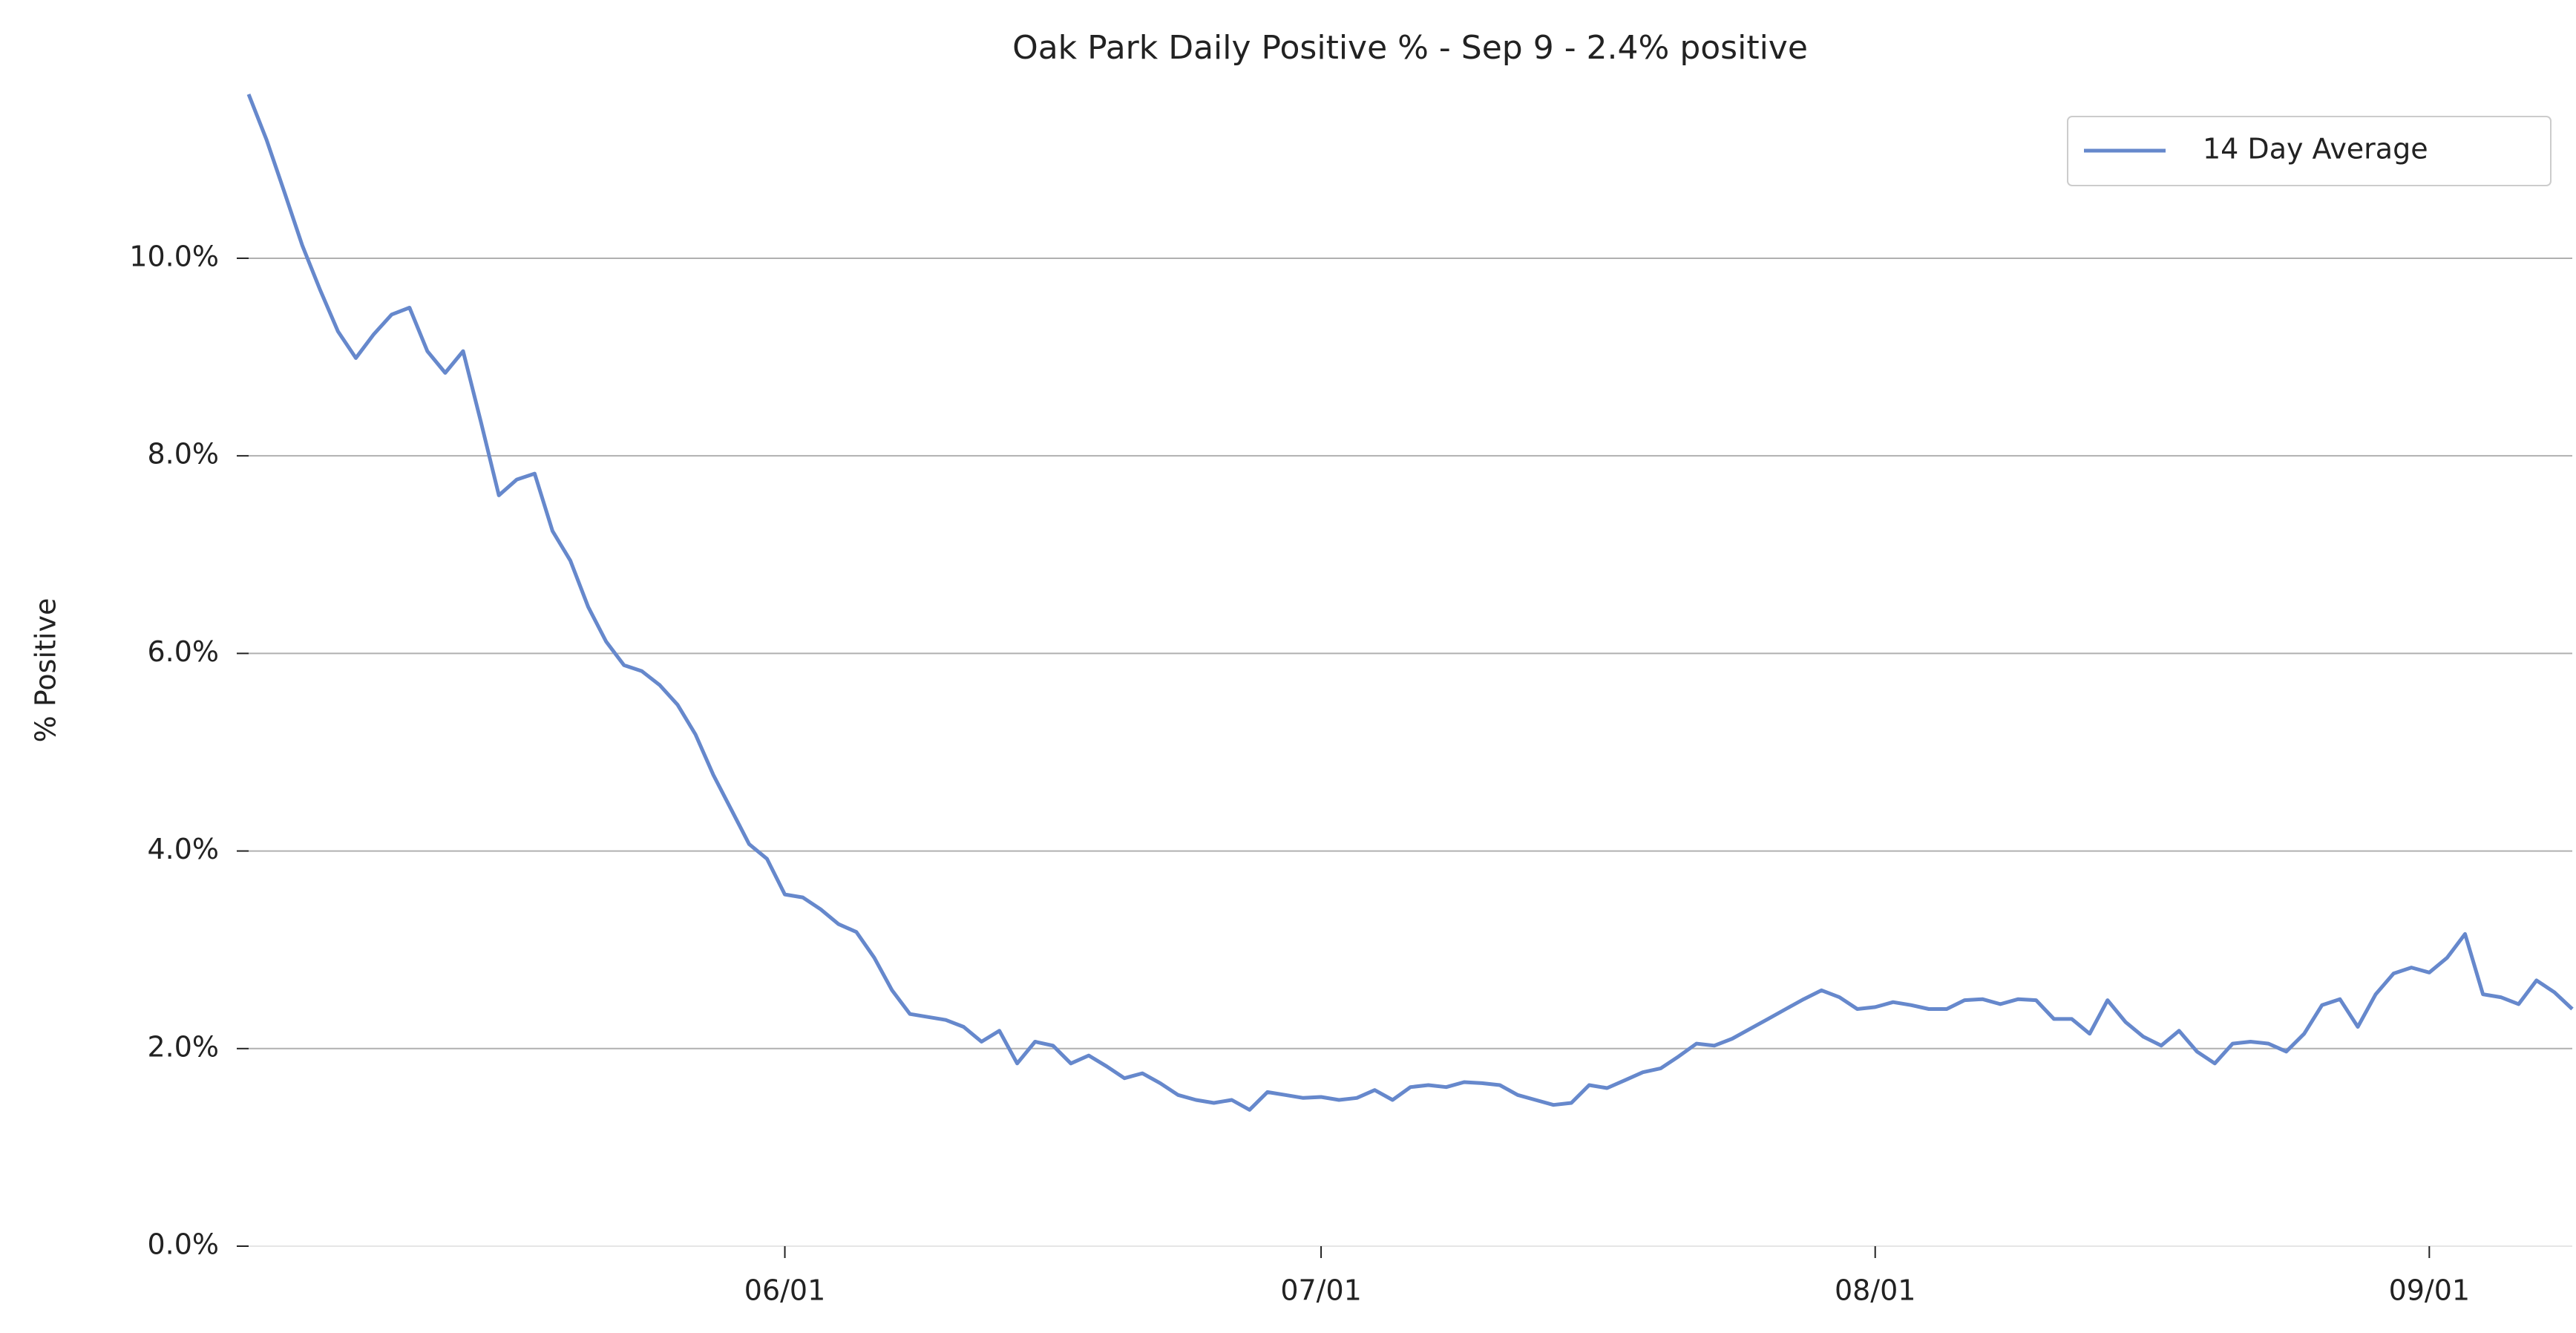 Image resolution: width=2576 pixels, height=1333 pixels. What do you see at coordinates (183, 454) in the screenshot?
I see `y-tick-label: 8.0%` at bounding box center [183, 454].